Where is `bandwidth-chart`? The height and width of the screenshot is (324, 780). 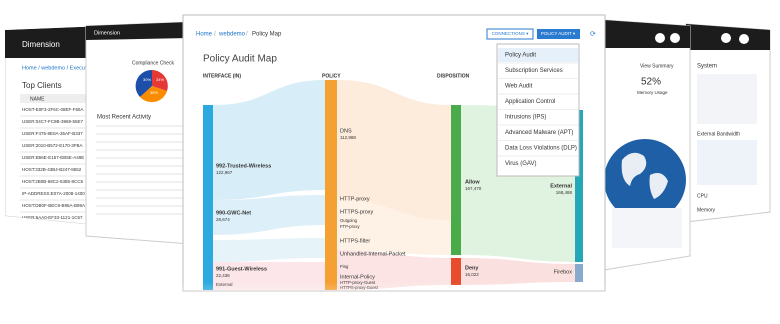 bandwidth-chart is located at coordinates (727, 162).